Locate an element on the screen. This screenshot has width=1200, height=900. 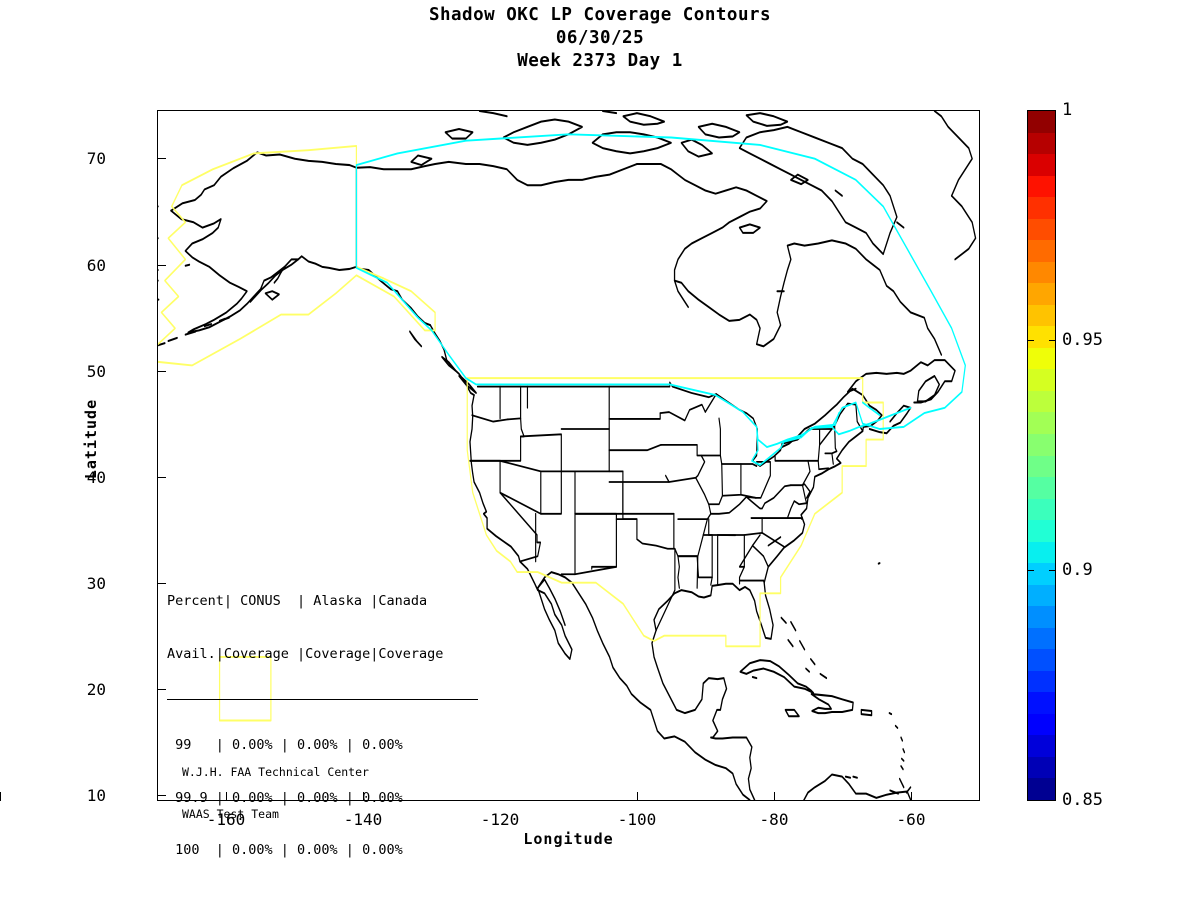
credit-line-2: WAAS Test Team is located at coordinates (230, 814).